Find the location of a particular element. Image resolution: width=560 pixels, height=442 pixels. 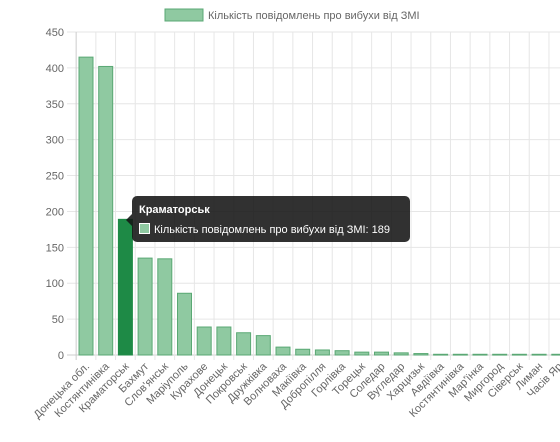

y-tick-label: 250 is located at coordinates (55, 177).